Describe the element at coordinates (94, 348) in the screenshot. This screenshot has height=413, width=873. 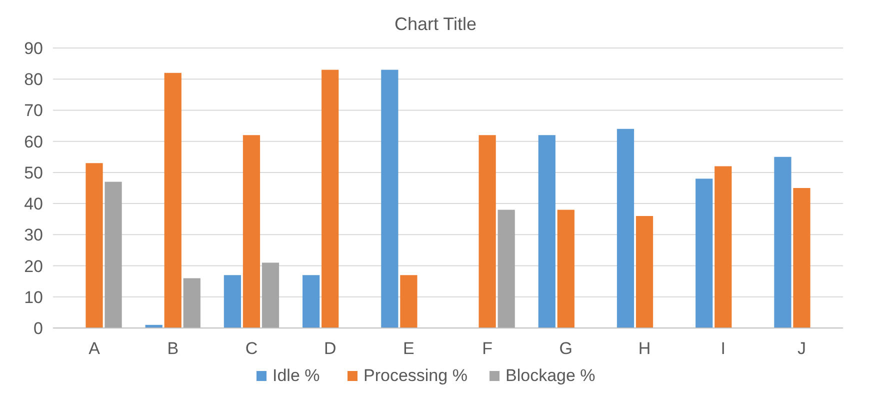
I see `x-tick-label: A` at that location.